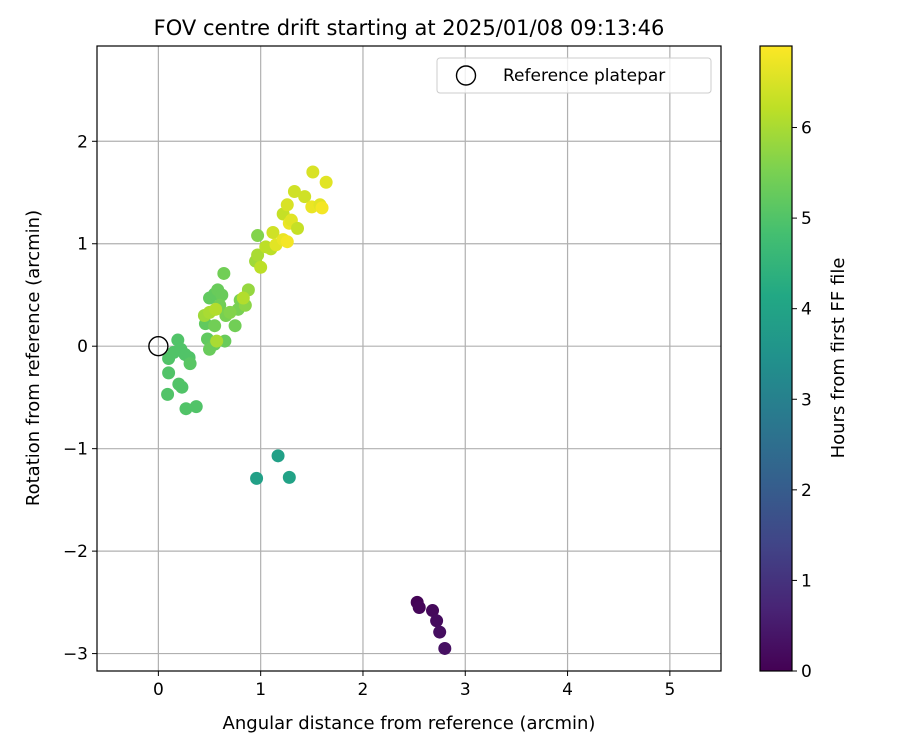 The width and height of the screenshot is (900, 750). Describe the element at coordinates (75, 655) in the screenshot. I see `y-tick-label: −3` at that location.